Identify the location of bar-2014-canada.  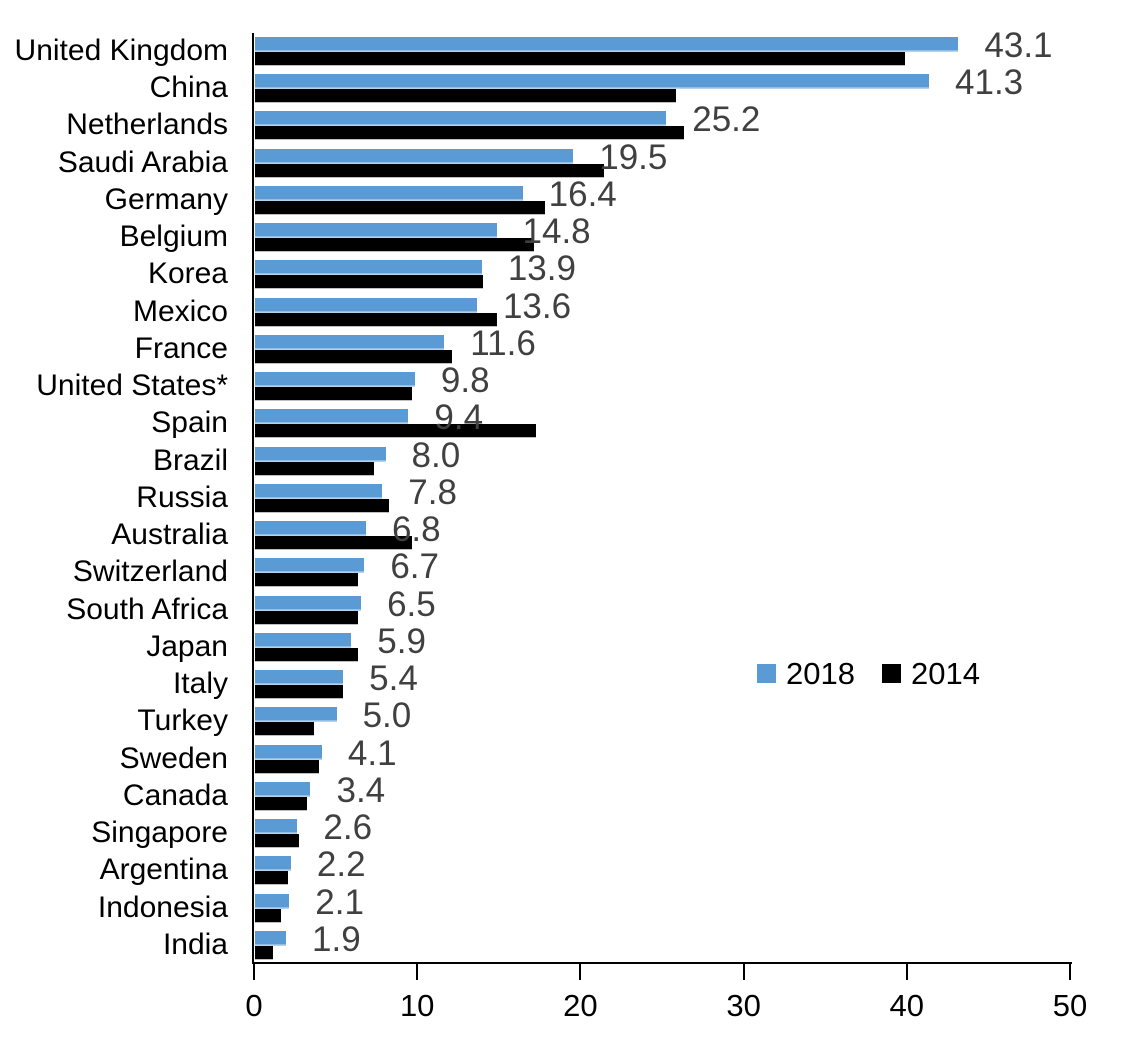
(281, 803).